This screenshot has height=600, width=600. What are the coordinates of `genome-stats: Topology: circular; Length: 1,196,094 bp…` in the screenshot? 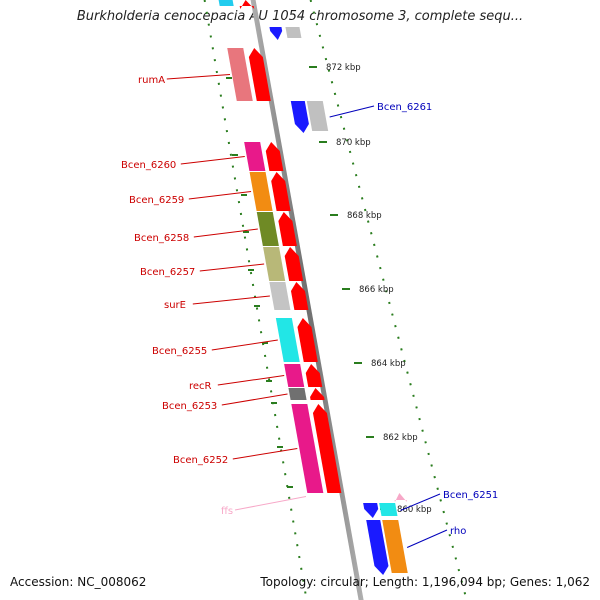 It's located at (425, 582).